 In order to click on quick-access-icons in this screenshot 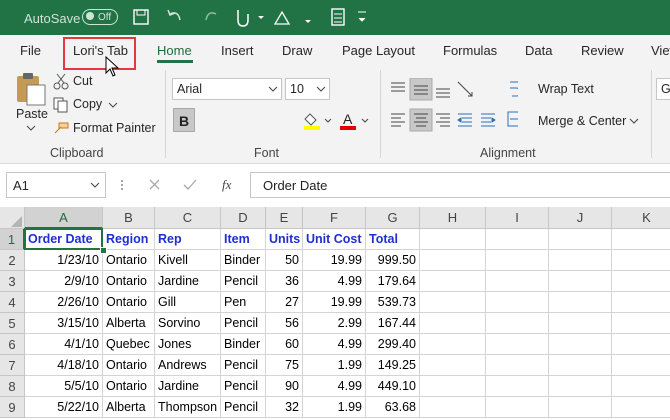, I will do `click(250, 18)`.